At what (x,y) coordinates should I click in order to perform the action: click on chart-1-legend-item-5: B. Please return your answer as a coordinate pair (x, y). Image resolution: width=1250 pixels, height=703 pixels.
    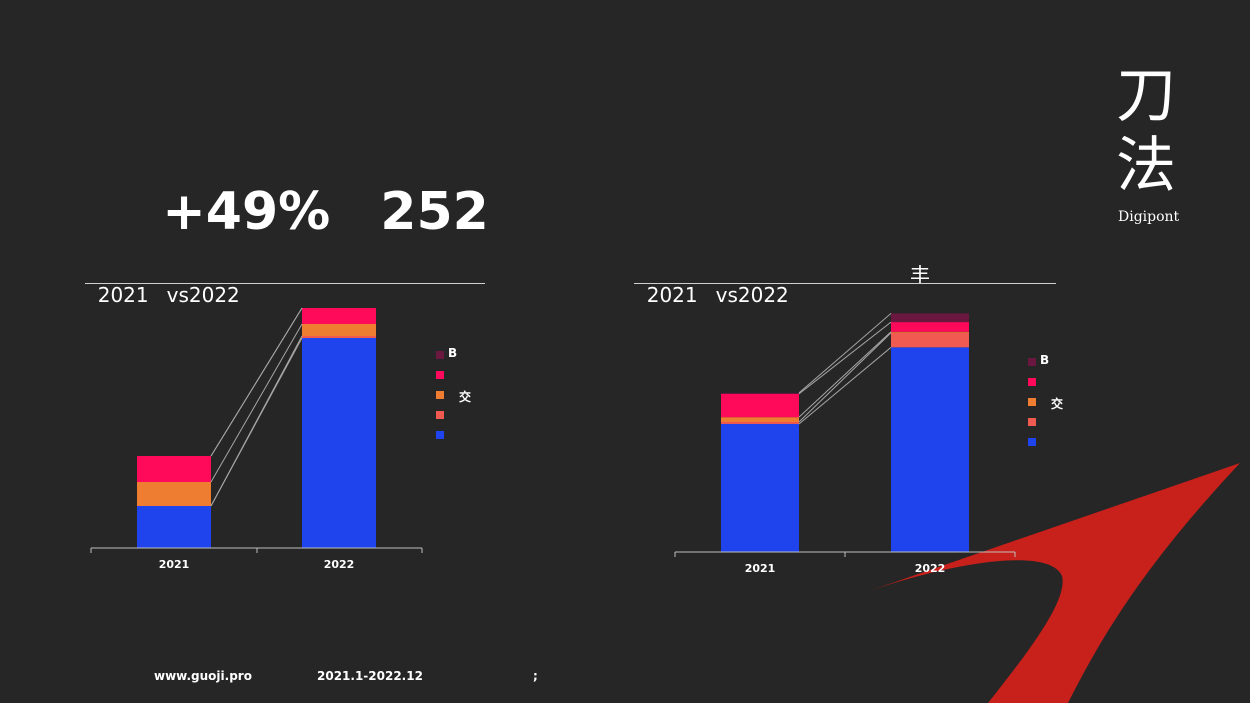
    Looking at the image, I should click on (466, 356).